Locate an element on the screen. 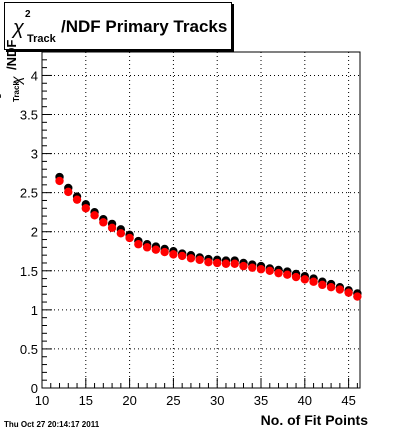 The height and width of the screenshot is (433, 400). y-tick-label: 2.5 is located at coordinates (29, 193).